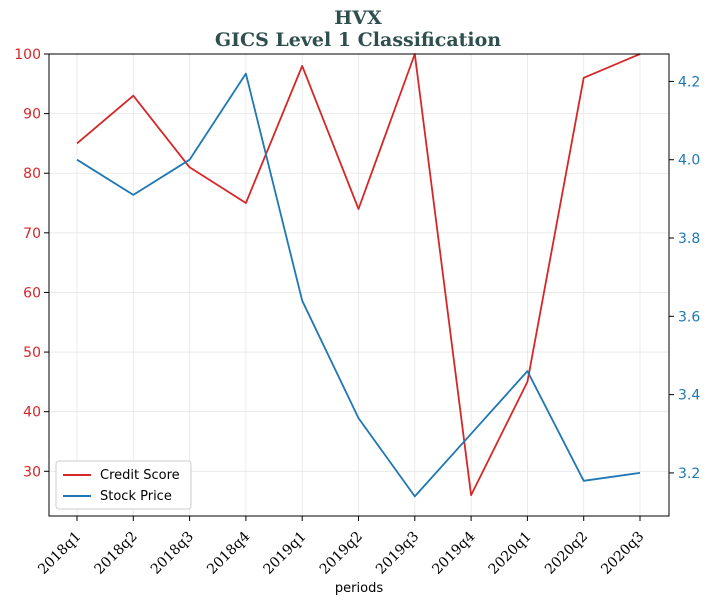  Describe the element at coordinates (172, 553) in the screenshot. I see `x-tick-label: 2018q3` at that location.